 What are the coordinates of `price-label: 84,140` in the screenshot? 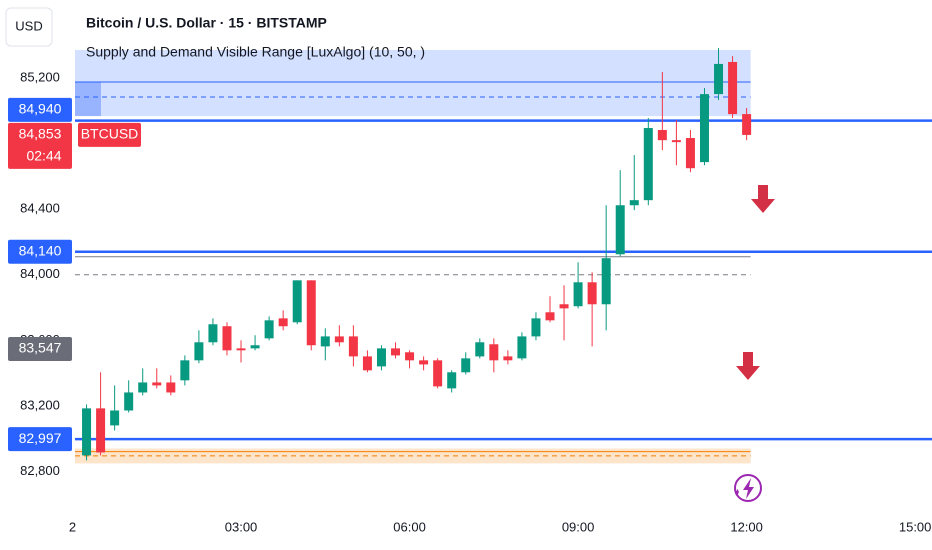 It's located at (40, 251).